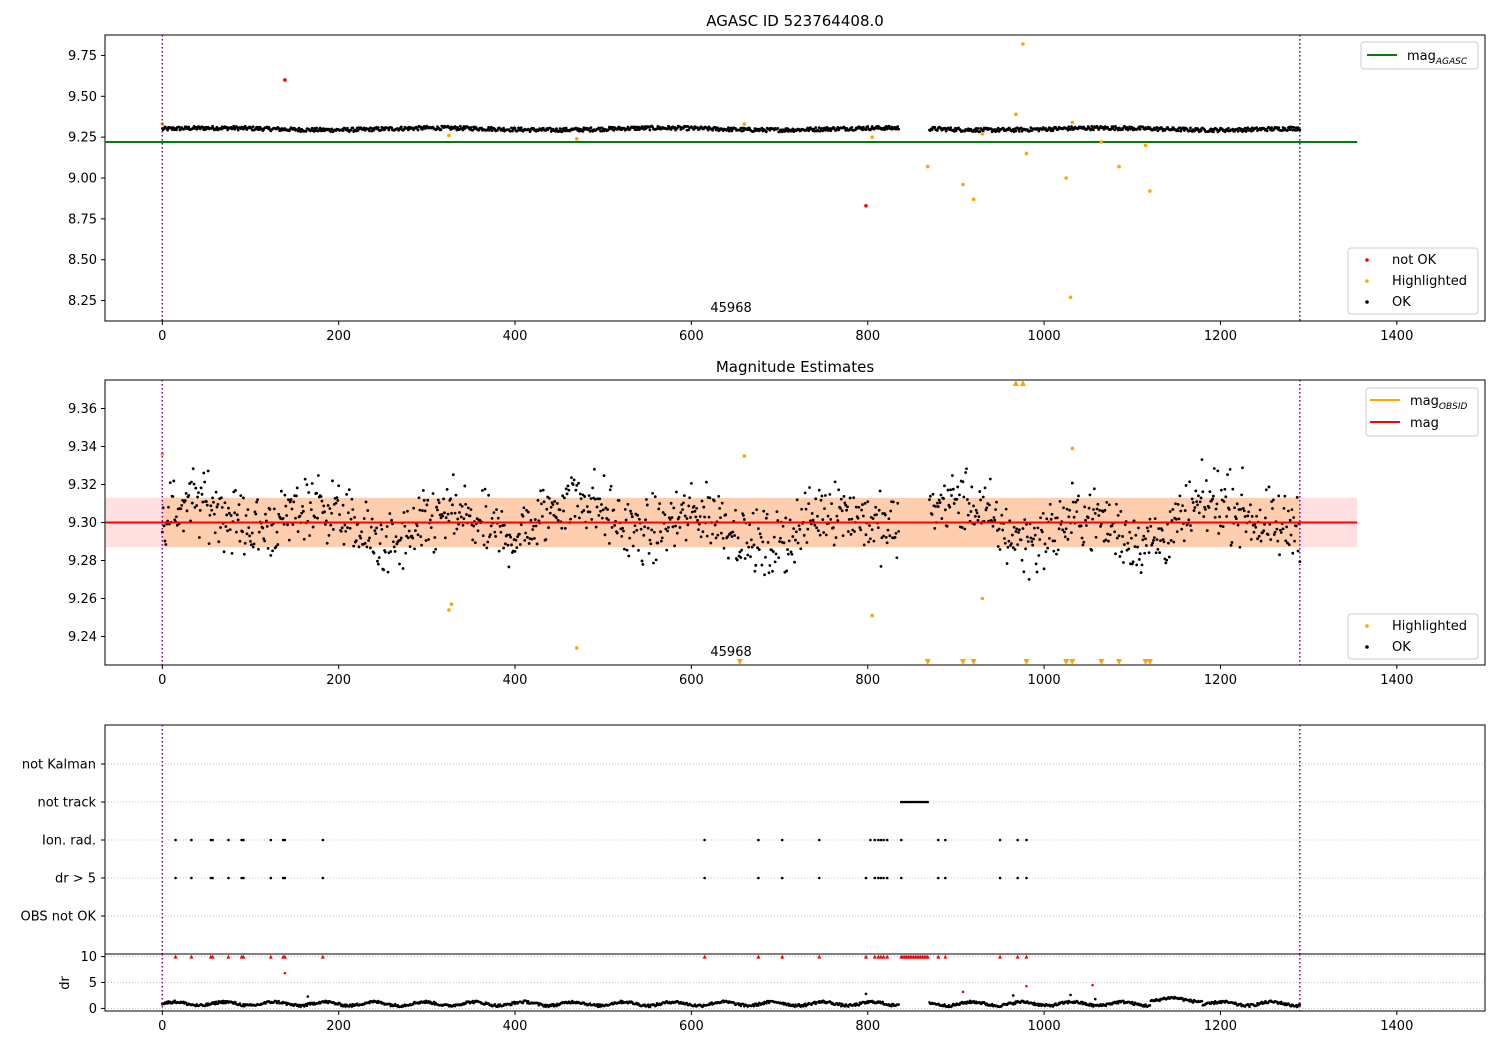  I want to click on x-tick-label-4-0: 0, so click(162, 1026).